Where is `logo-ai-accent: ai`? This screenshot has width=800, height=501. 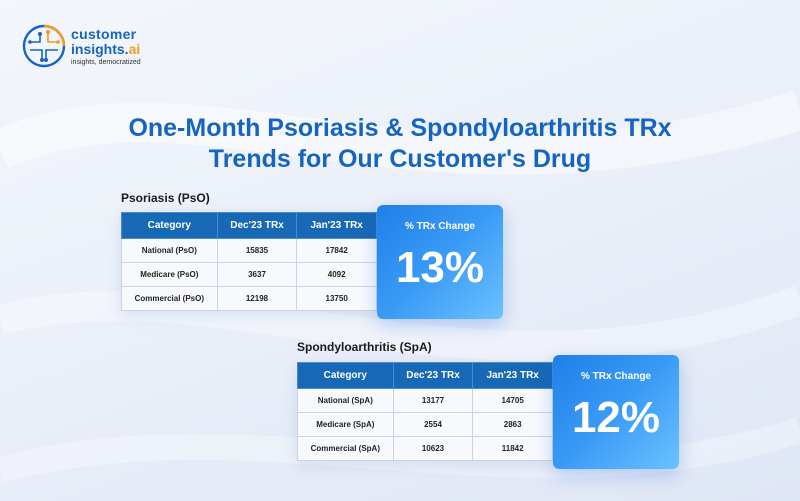 logo-ai-accent: ai is located at coordinates (134, 48).